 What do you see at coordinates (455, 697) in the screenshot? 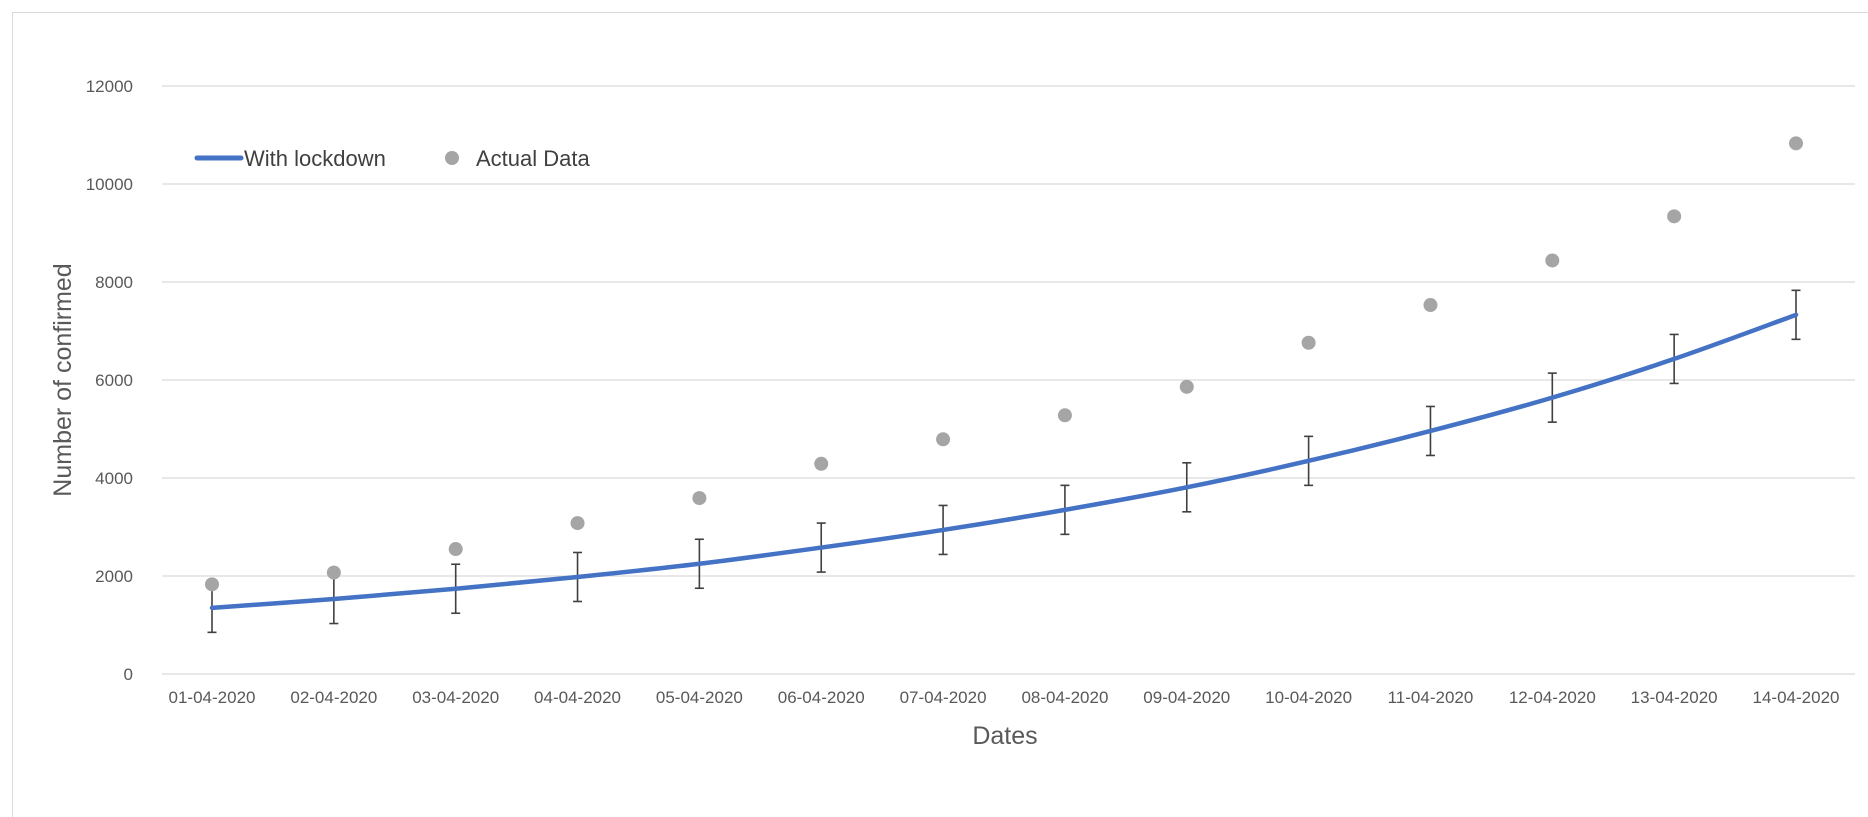
I see `x-tick-label-03-04-2020: 03-04-2020` at bounding box center [455, 697].